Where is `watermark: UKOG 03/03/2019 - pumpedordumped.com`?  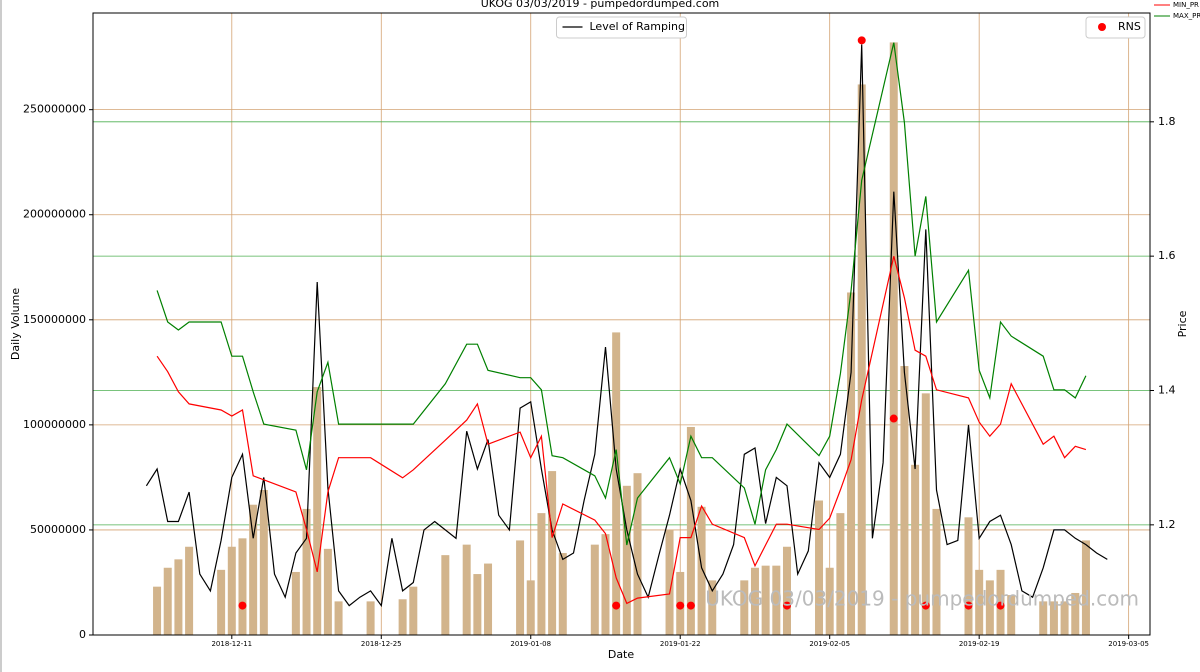 watermark: UKOG 03/03/2019 - pumpedordumped.com is located at coordinates (922, 599).